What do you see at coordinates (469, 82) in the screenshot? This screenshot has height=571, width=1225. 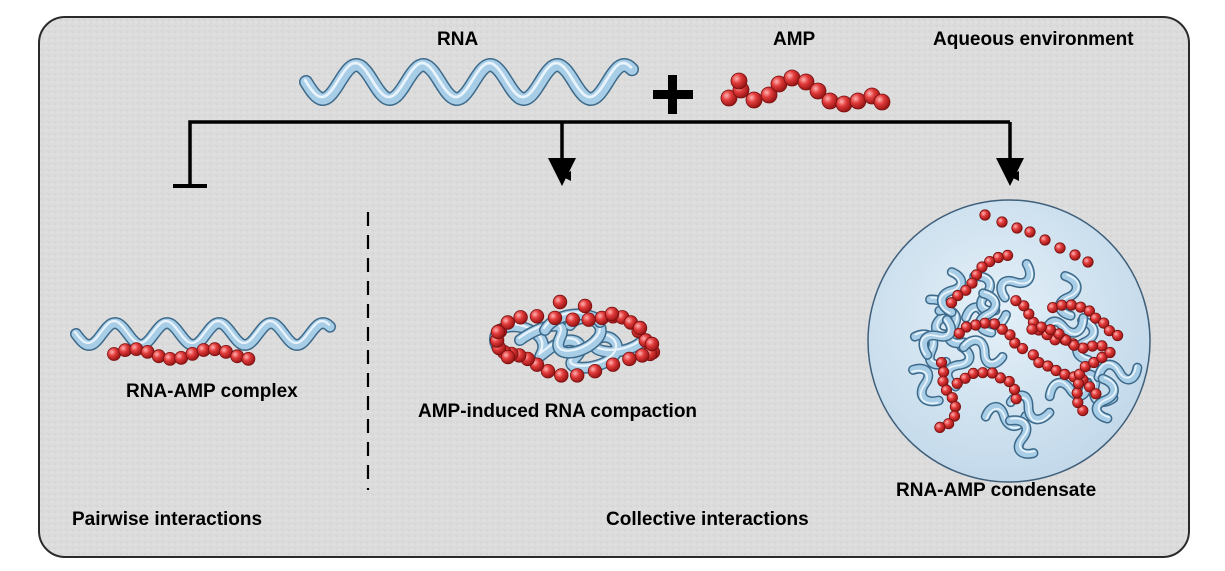 I see `rna-strand-icon` at bounding box center [469, 82].